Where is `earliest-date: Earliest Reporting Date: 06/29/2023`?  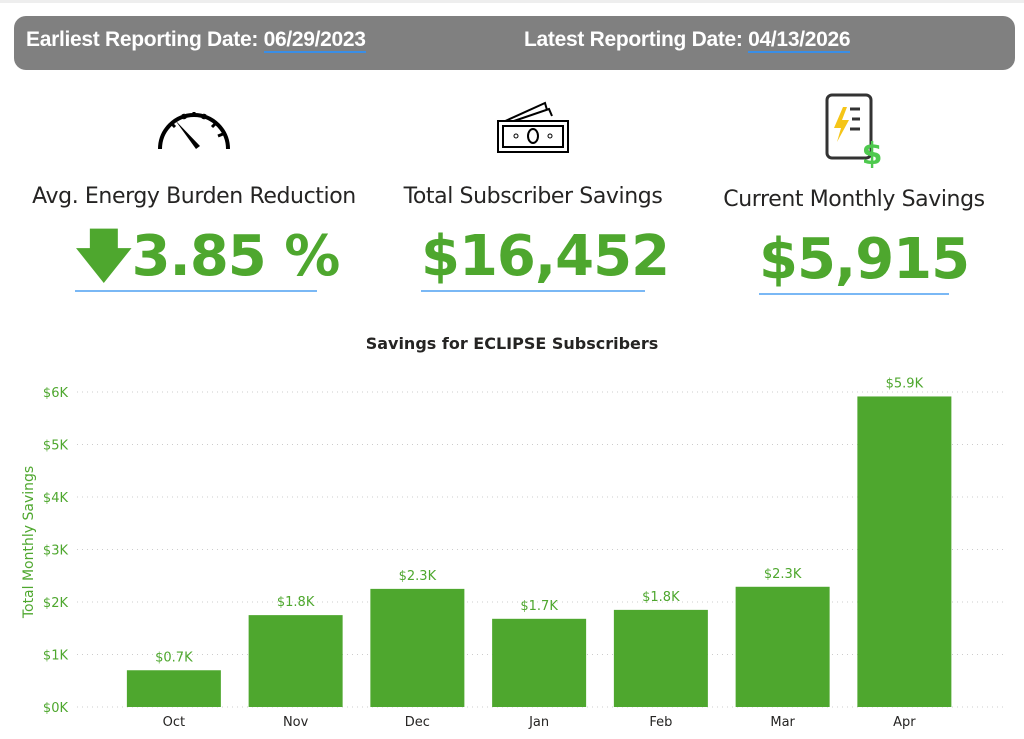
earliest-date: Earliest Reporting Date: 06/29/2023 is located at coordinates (196, 40).